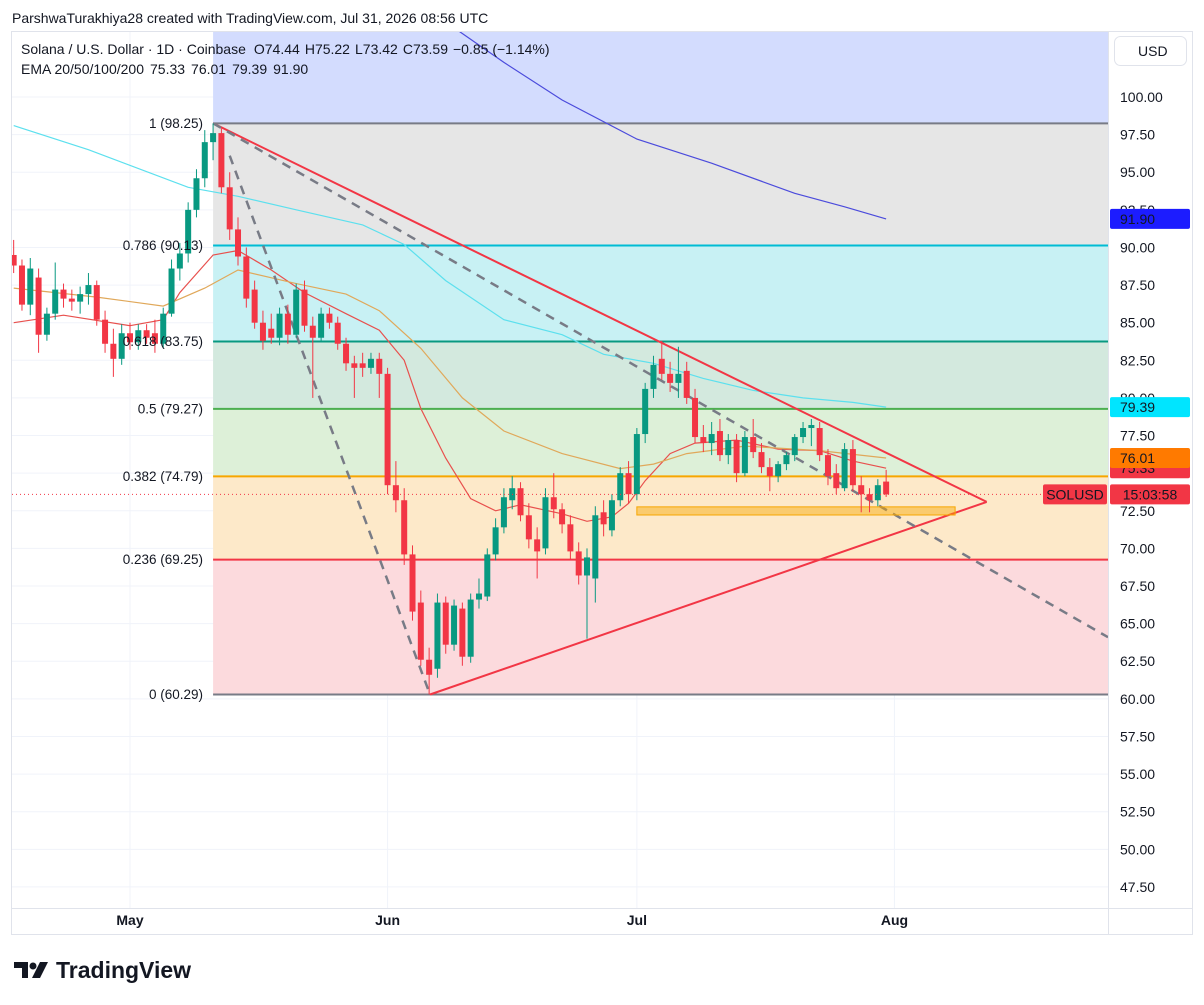  Describe the element at coordinates (1137, 360) in the screenshot. I see `y-tick-label: 82.50` at that location.